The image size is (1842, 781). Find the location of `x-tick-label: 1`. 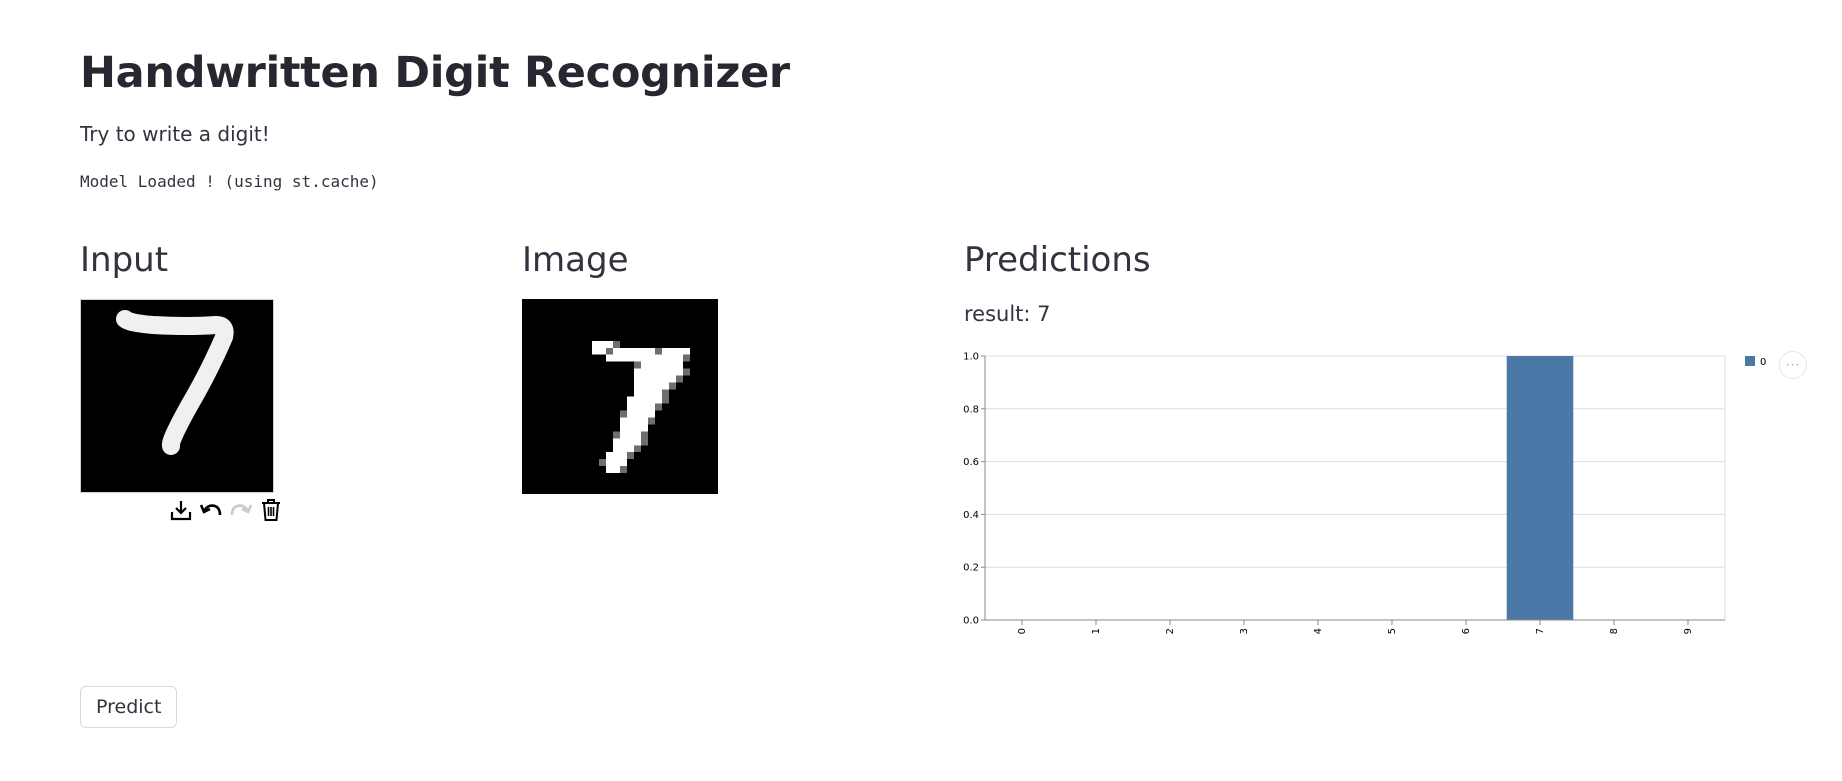

x-tick-label: 1 is located at coordinates (1096, 631).